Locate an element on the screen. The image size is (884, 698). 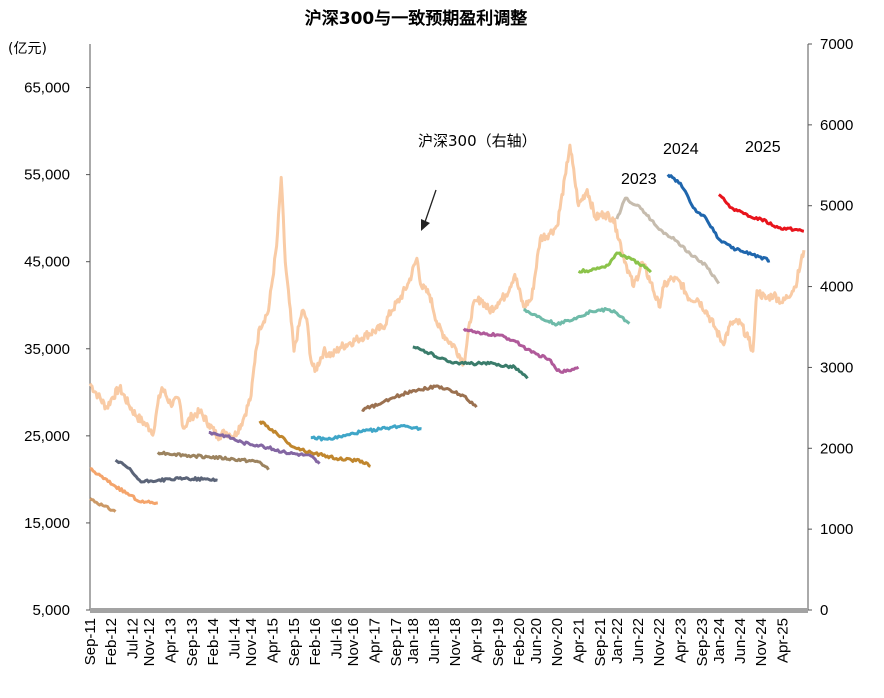
year-label-2025: 2025 is located at coordinates (763, 147).